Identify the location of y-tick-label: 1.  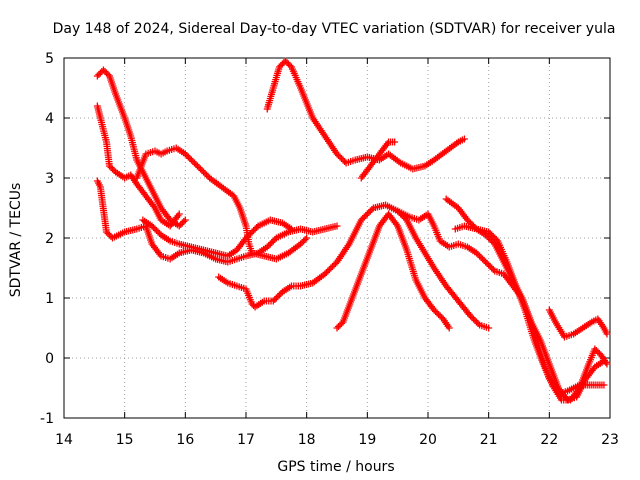
(49, 299).